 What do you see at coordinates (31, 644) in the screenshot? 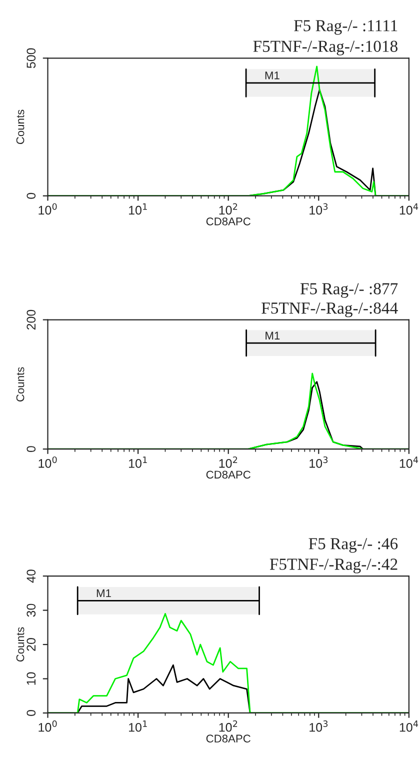
I see `y-tick-label: 20` at bounding box center [31, 644].